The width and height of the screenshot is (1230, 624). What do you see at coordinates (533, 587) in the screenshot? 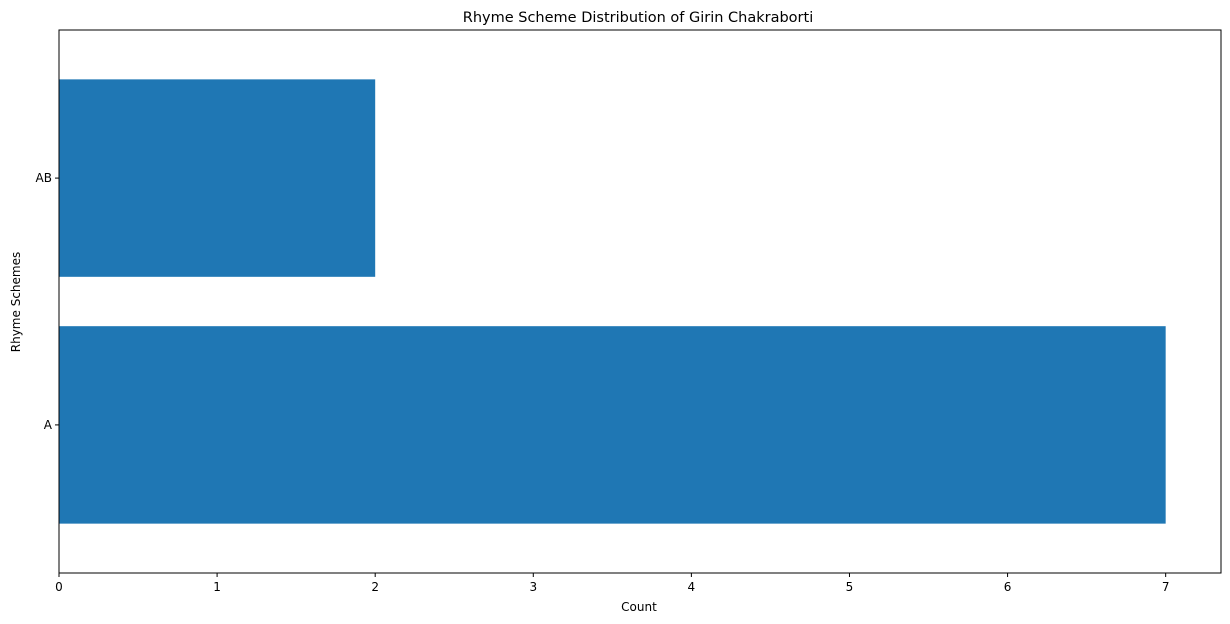
I see `x-tick-label-3: 3` at bounding box center [533, 587].